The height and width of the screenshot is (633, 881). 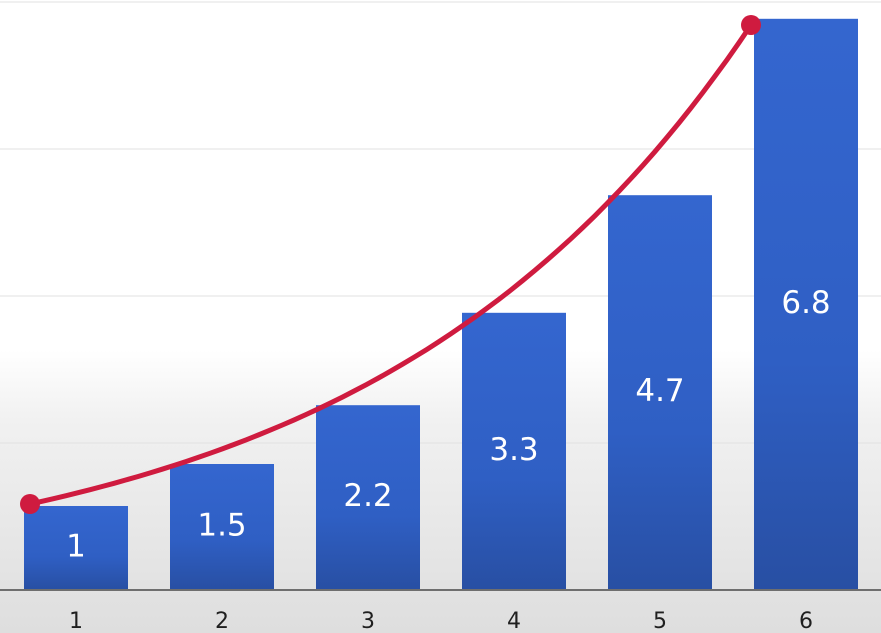 I want to click on x-tick-label: 3, so click(x=368, y=621).